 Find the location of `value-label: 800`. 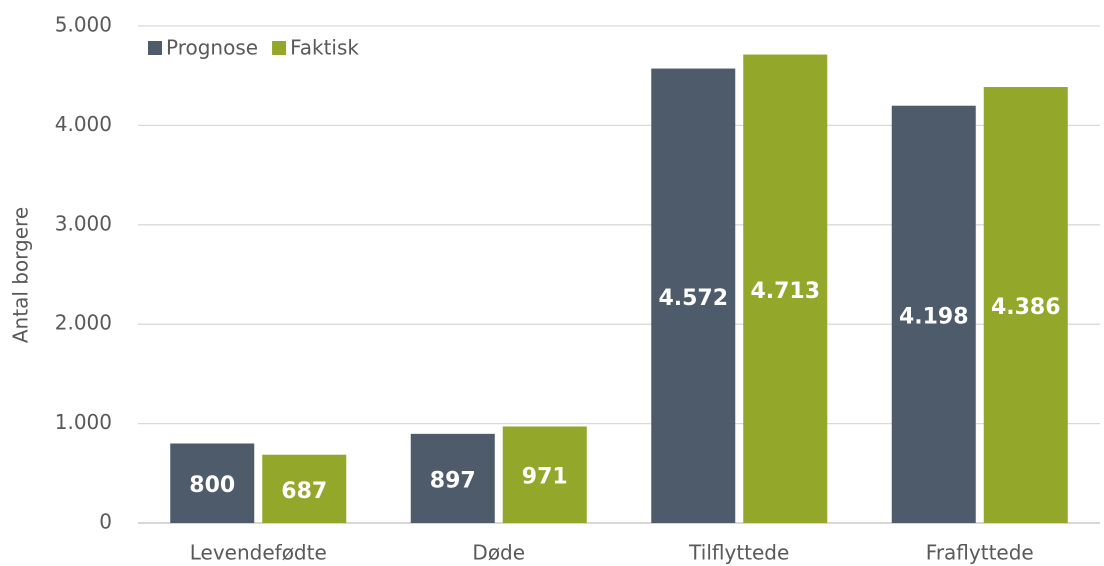

value-label: 800 is located at coordinates (212, 485).